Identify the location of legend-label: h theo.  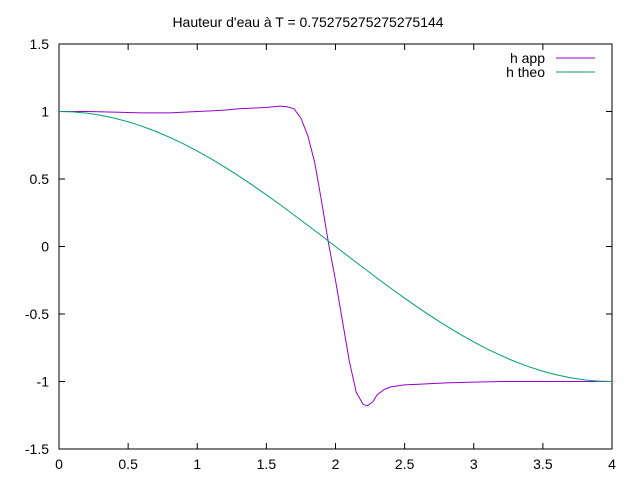
(525, 72).